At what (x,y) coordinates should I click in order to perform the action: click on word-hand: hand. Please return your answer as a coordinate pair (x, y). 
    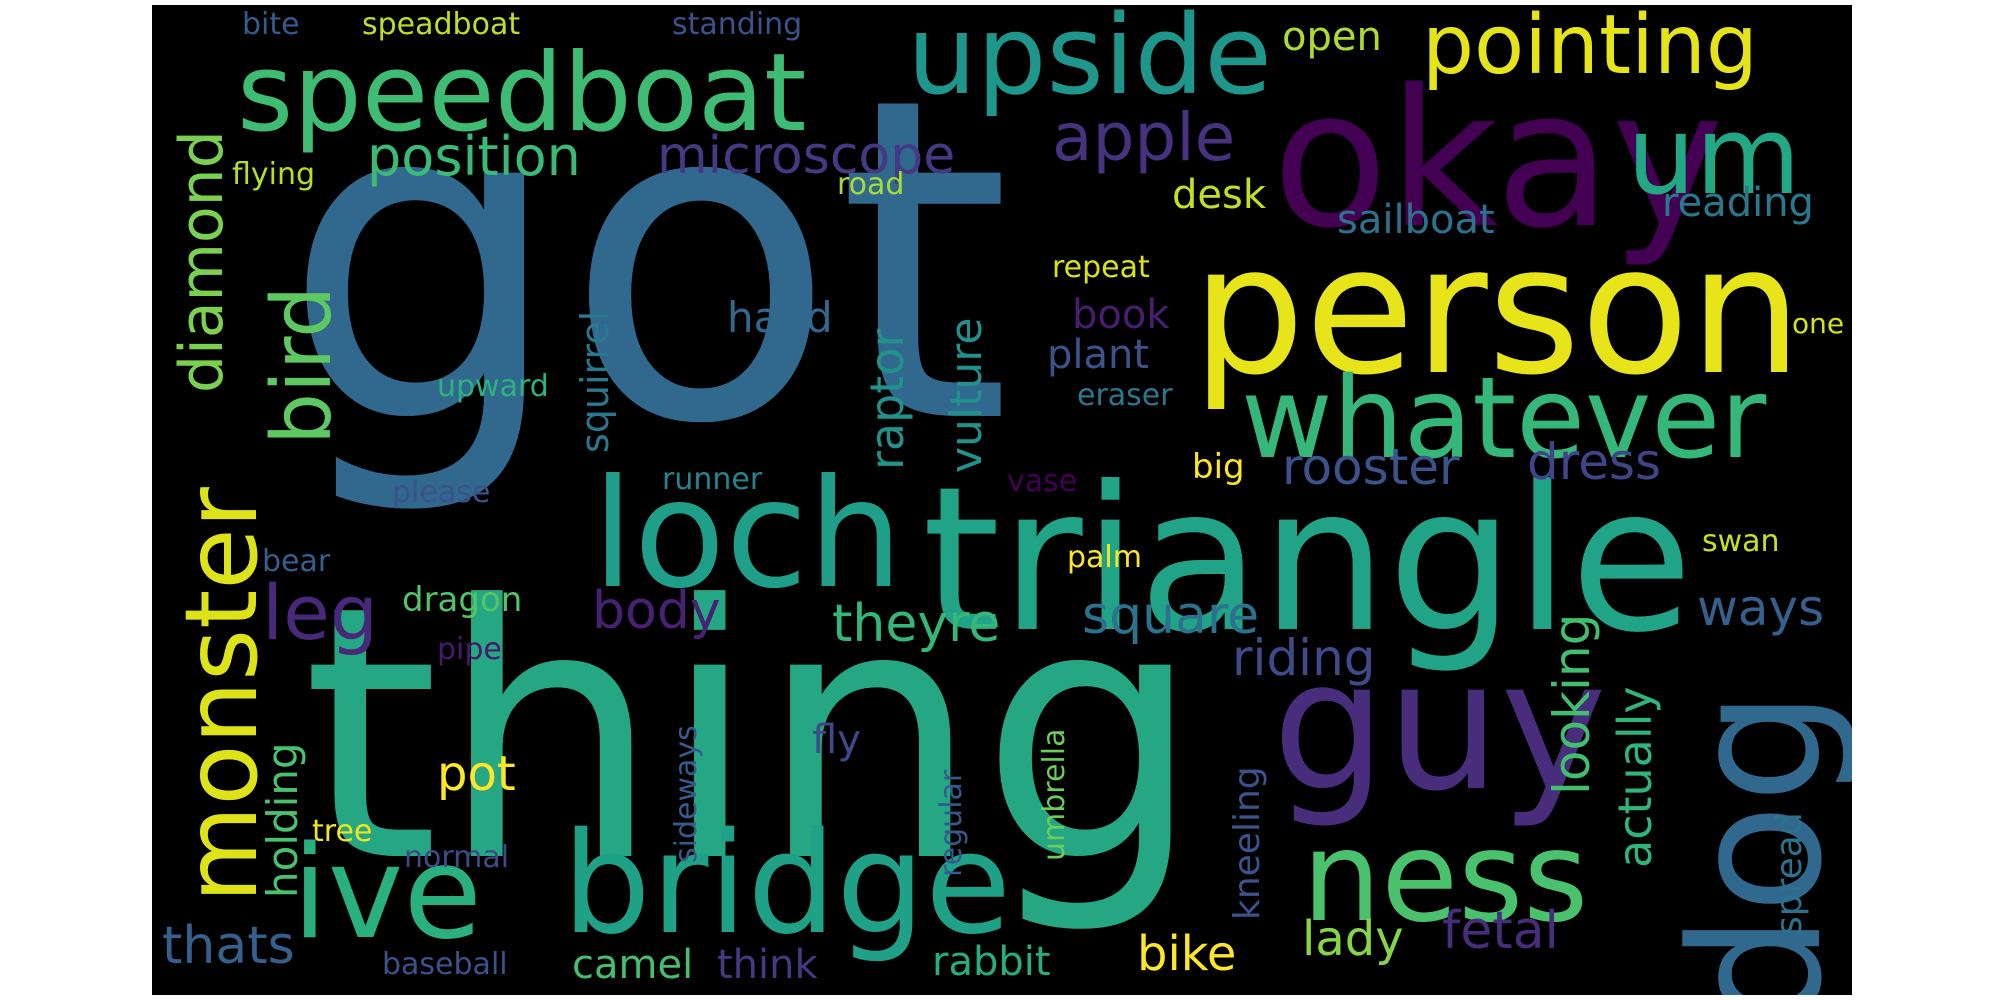
    Looking at the image, I should click on (780, 317).